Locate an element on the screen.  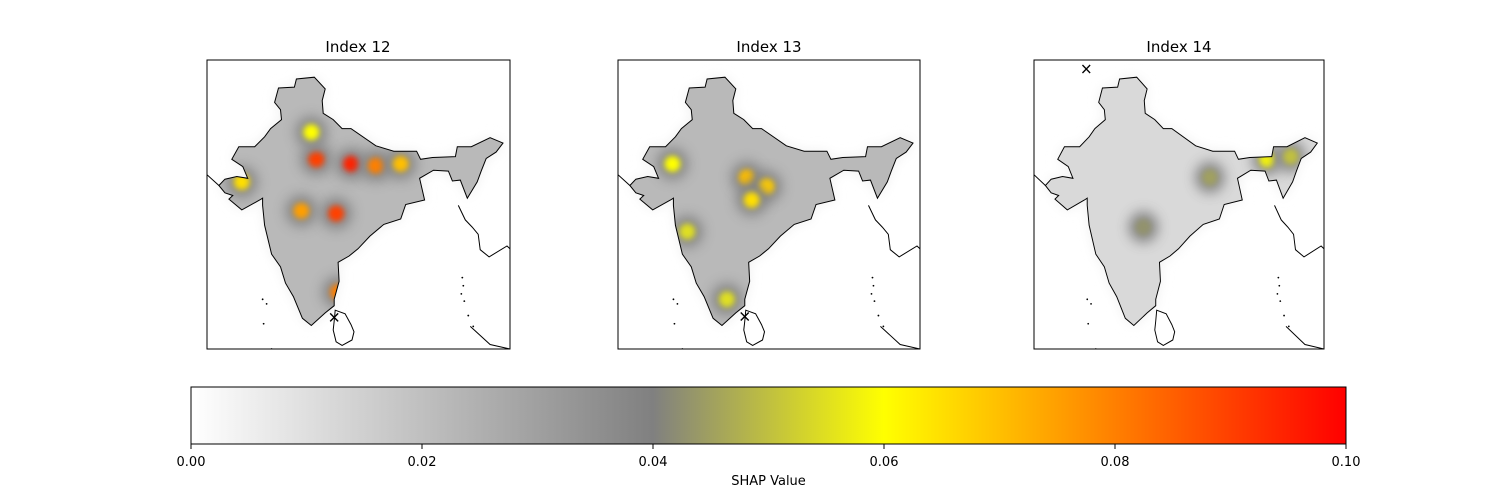
panel-index-13: Index 13 is located at coordinates (769, 194).